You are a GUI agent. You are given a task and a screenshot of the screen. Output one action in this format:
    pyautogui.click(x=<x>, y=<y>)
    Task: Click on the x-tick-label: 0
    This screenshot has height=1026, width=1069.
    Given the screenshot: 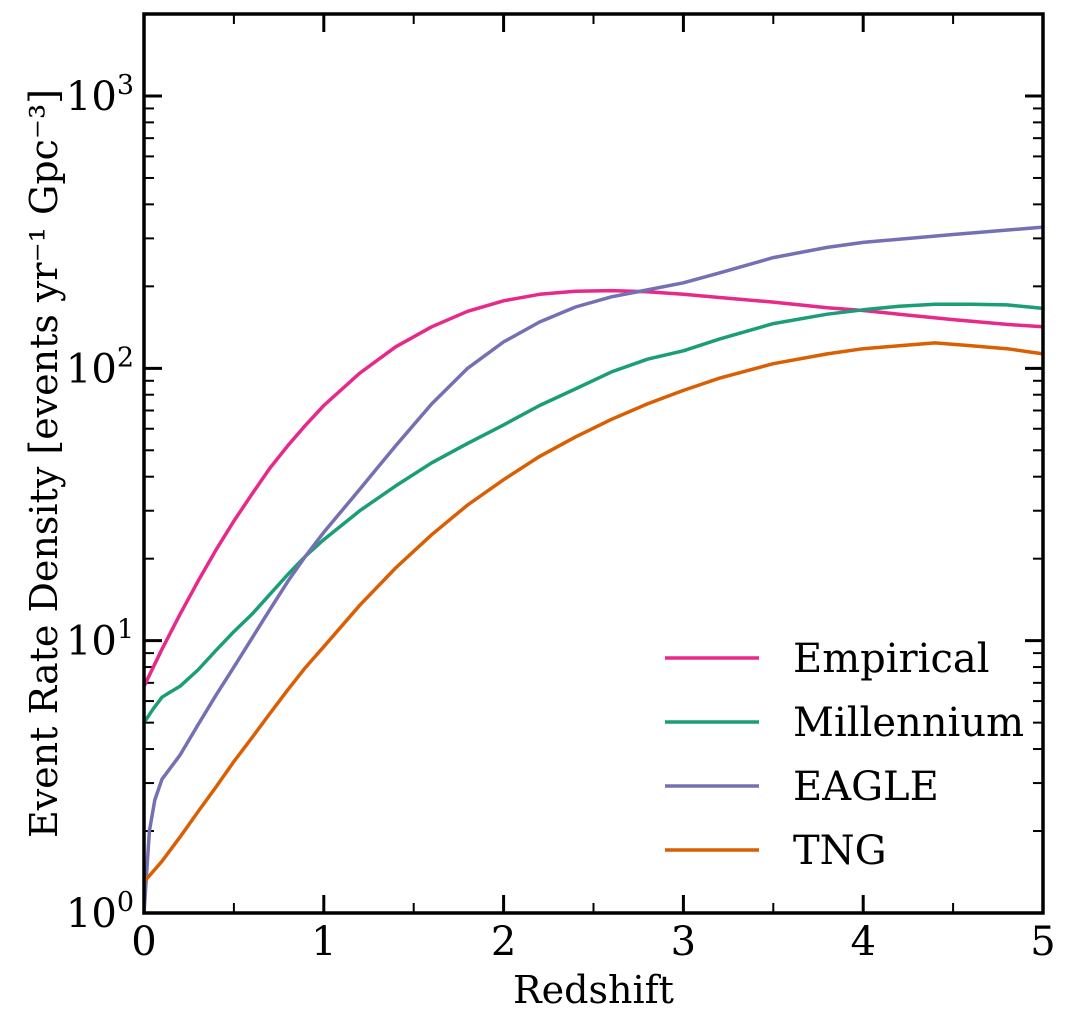 What is the action you would take?
    pyautogui.click(x=143, y=942)
    